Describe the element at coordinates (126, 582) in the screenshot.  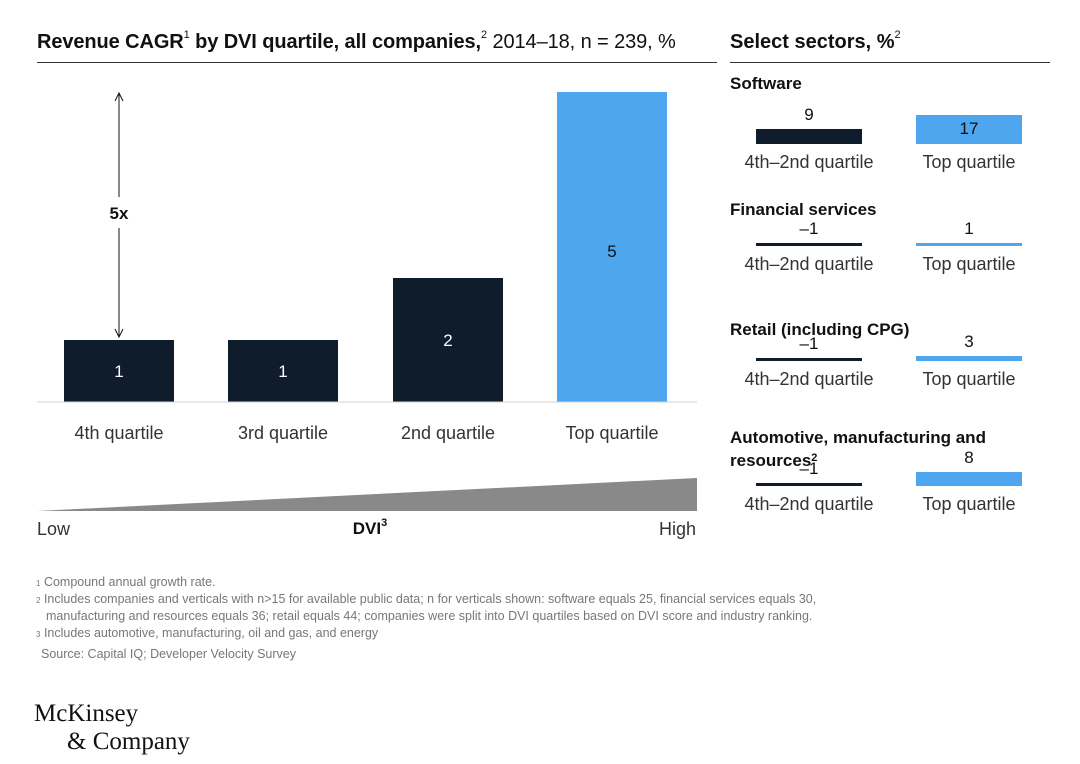
I see `footnote-1: 1 Compound annual growth rate.` at that location.